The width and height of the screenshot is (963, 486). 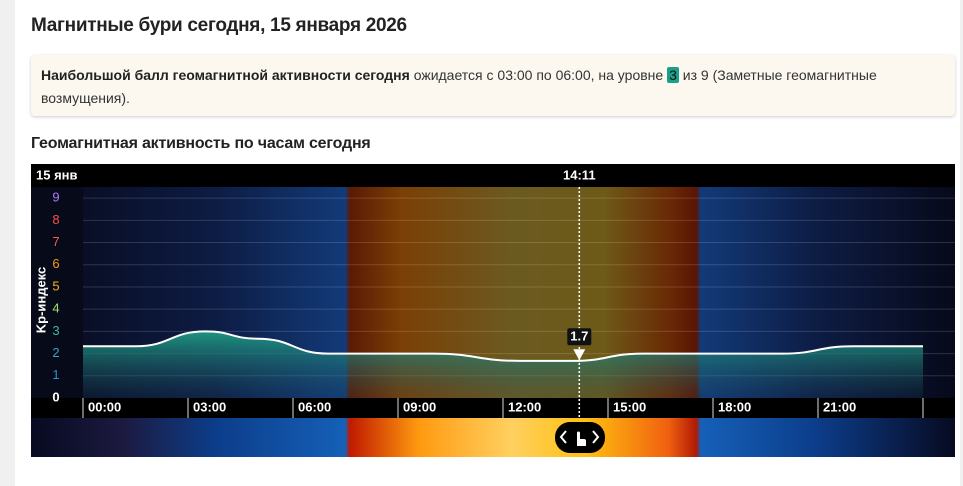 What do you see at coordinates (55, 219) in the screenshot?
I see `y-tick-label: 8` at bounding box center [55, 219].